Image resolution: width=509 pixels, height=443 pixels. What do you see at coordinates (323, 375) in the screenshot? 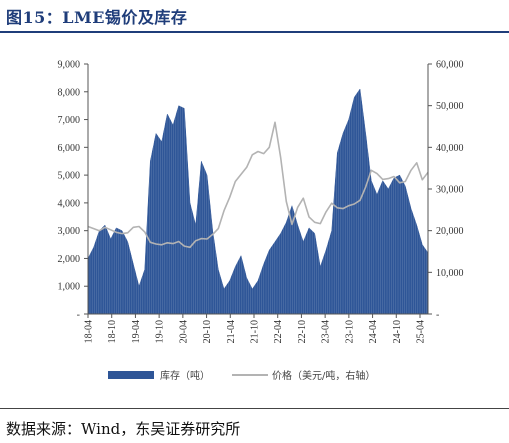
I see `legend-label-price: 价格（美元/吨，右轴）` at bounding box center [323, 375].